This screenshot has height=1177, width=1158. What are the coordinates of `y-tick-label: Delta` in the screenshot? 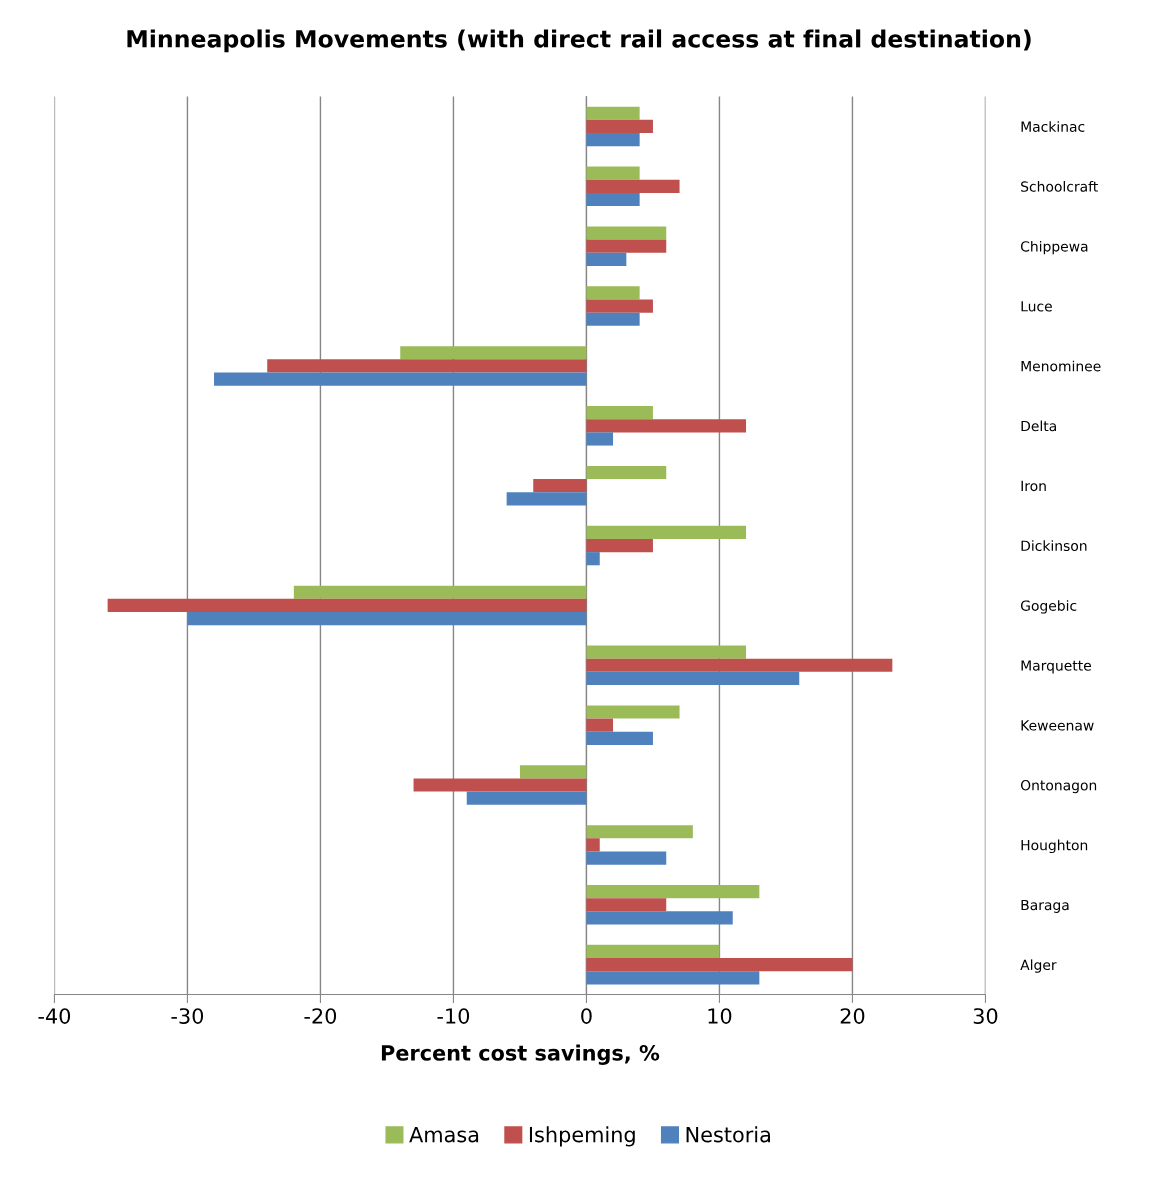 It's located at (1038, 426).